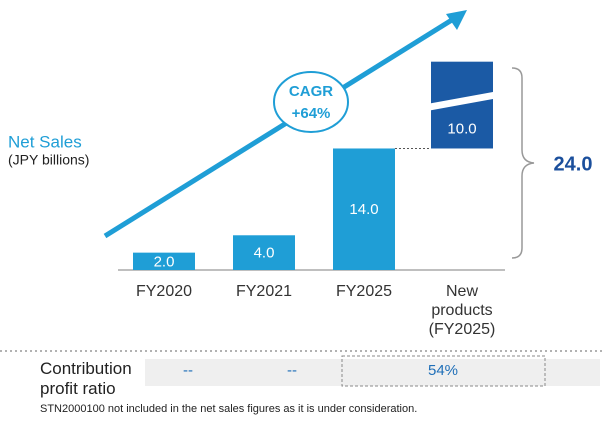  What do you see at coordinates (523, 163) in the screenshot?
I see `total-bracket` at bounding box center [523, 163].